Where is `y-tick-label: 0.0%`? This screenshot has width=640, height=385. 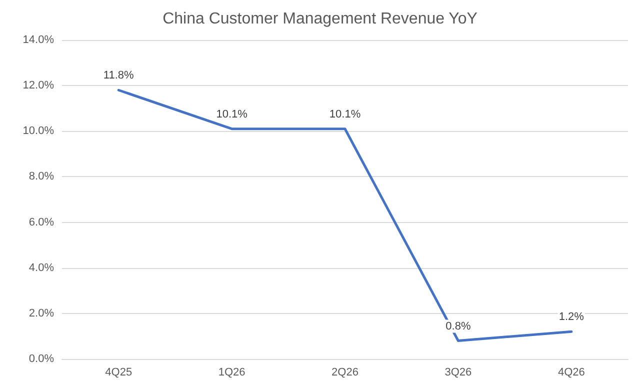
y-tick-label: 0.0% is located at coordinates (41, 359).